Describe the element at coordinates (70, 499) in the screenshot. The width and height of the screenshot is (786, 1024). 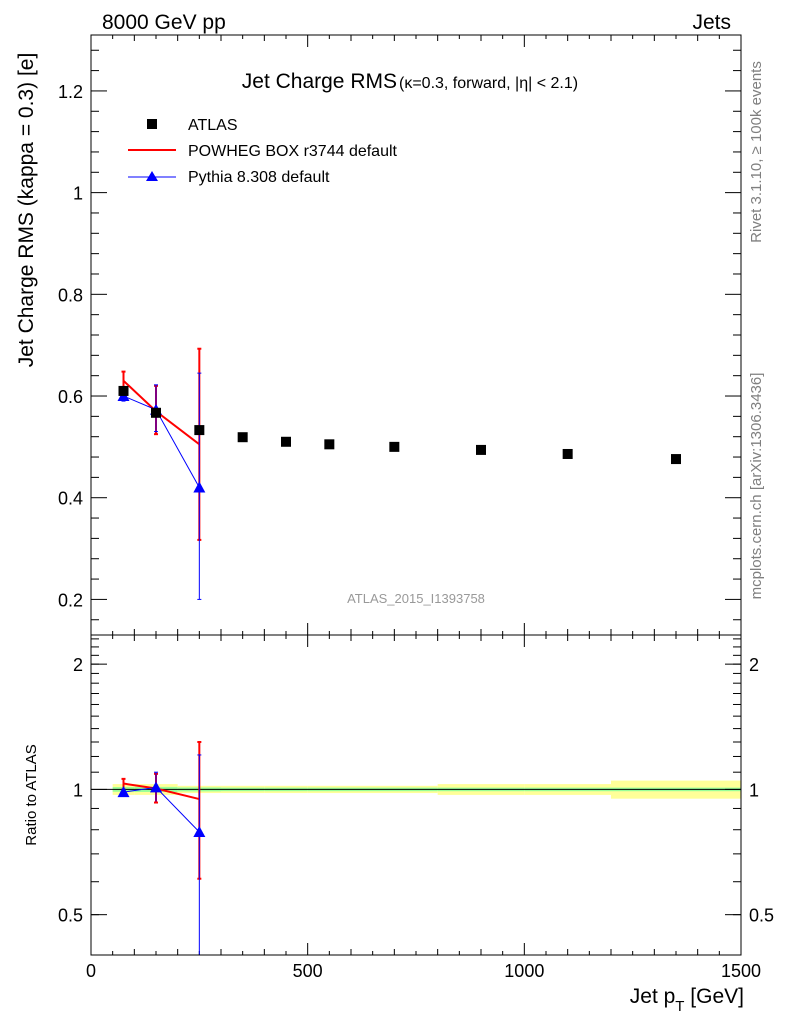
I see `y-tick-label: 0.4` at that location.